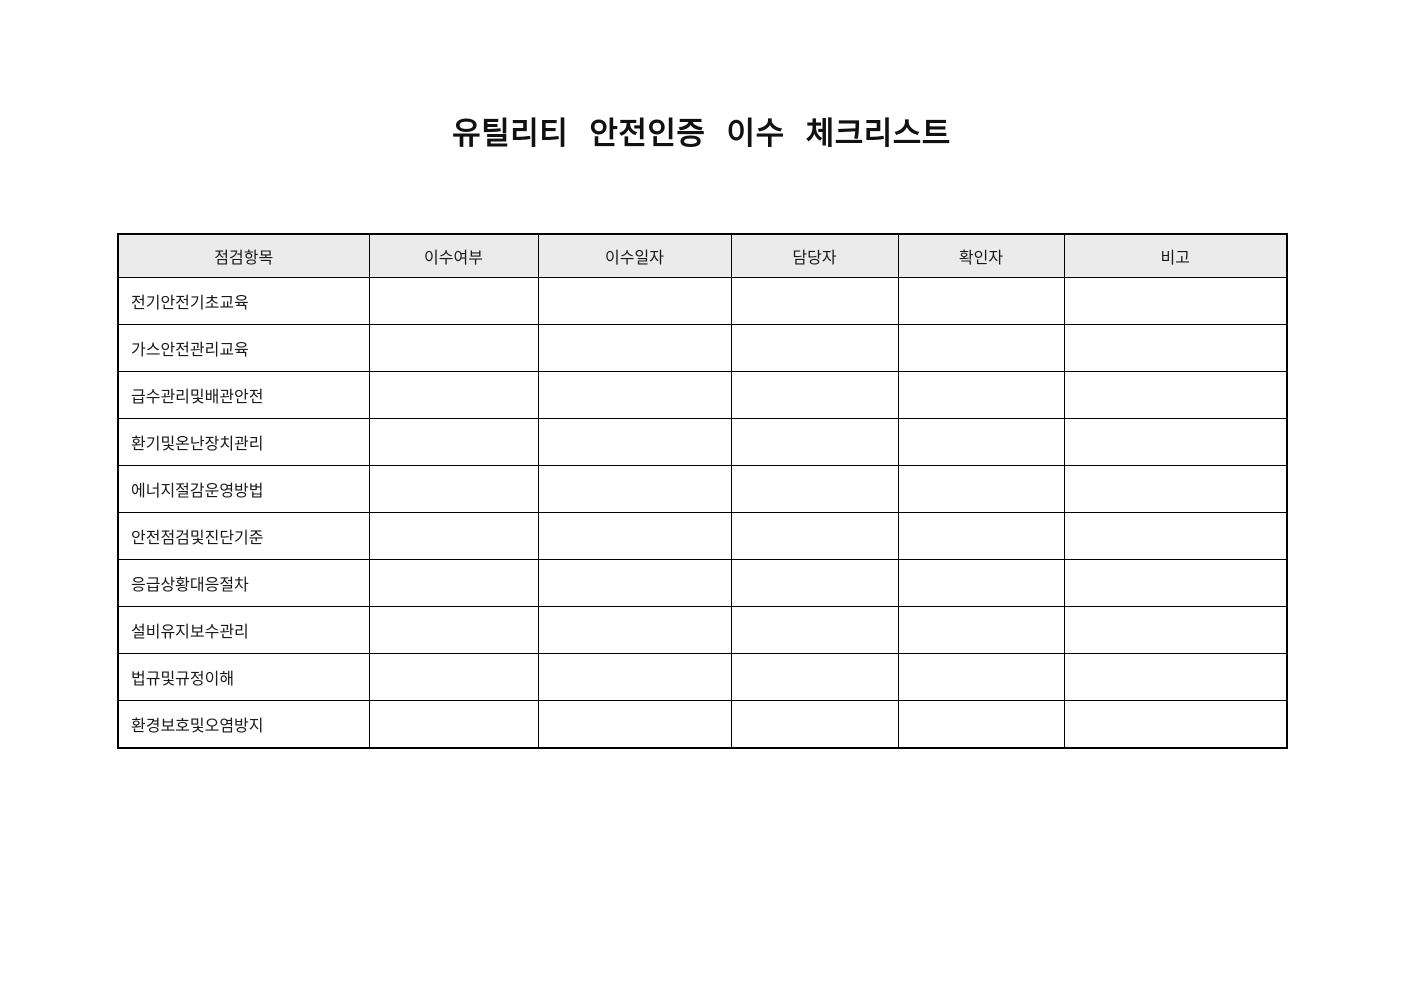 Image resolution: width=1403 pixels, height=992 pixels. I want to click on header-row: 점검항목 이수여부 이수일자 담당자 확인자 비고, so click(702, 255).